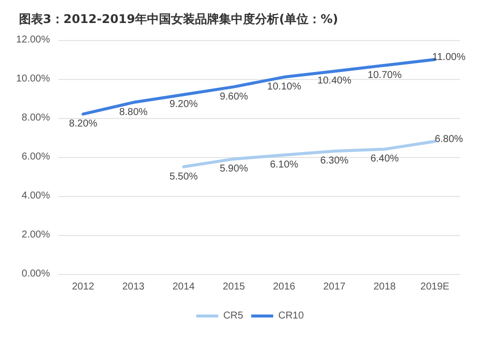  I want to click on data-label: 8.20%, so click(83, 124).